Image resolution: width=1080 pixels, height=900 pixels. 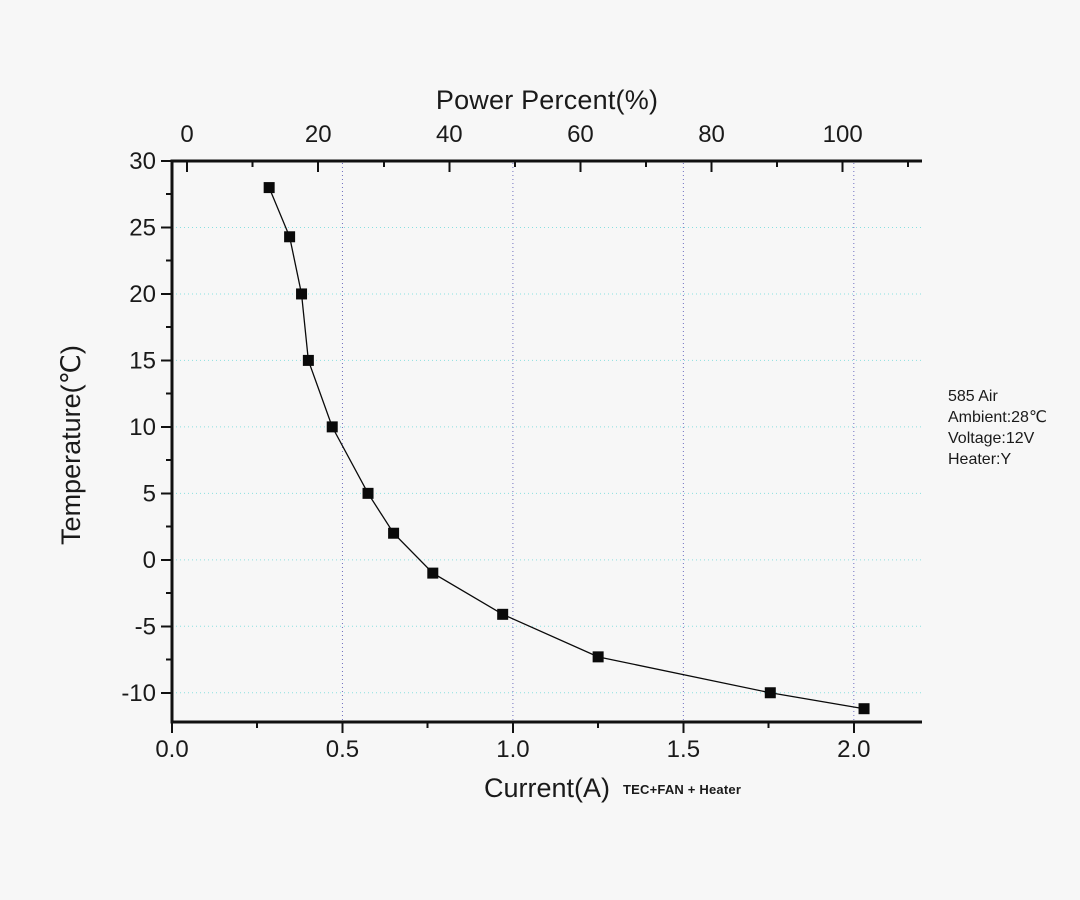 What do you see at coordinates (142, 360) in the screenshot?
I see `y-tick-label: 15` at bounding box center [142, 360].